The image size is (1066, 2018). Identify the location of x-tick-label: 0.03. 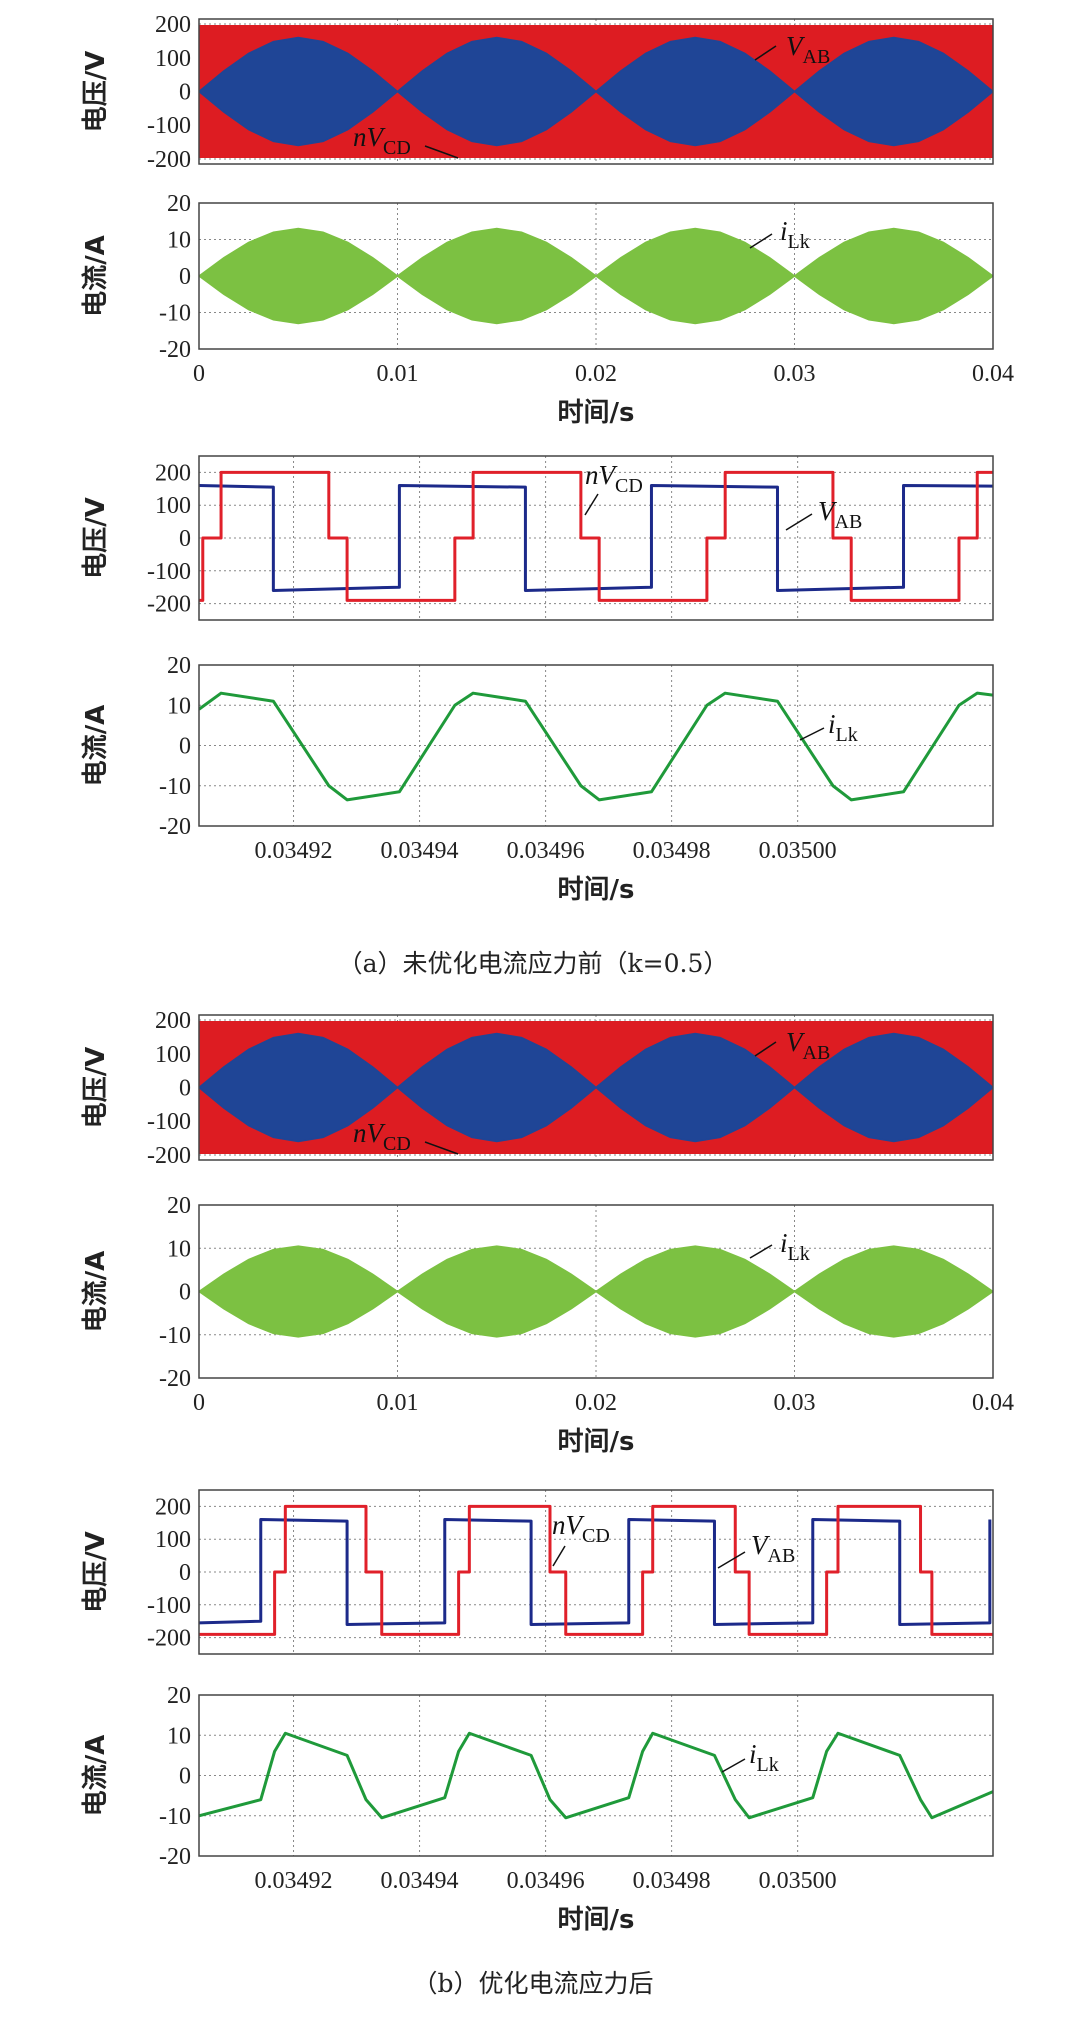
(795, 374).